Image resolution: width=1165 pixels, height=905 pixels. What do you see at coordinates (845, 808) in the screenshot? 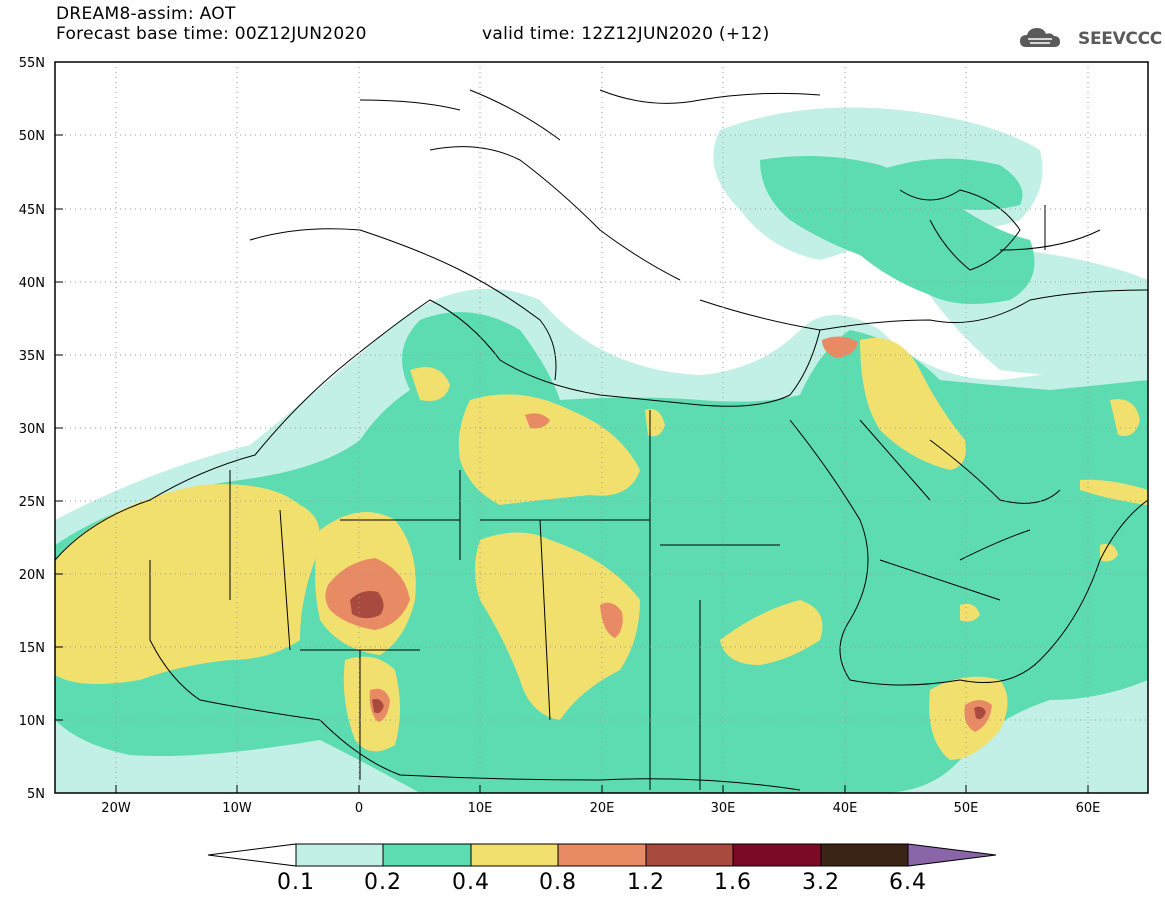
I see `lon-label: 40E` at bounding box center [845, 808].